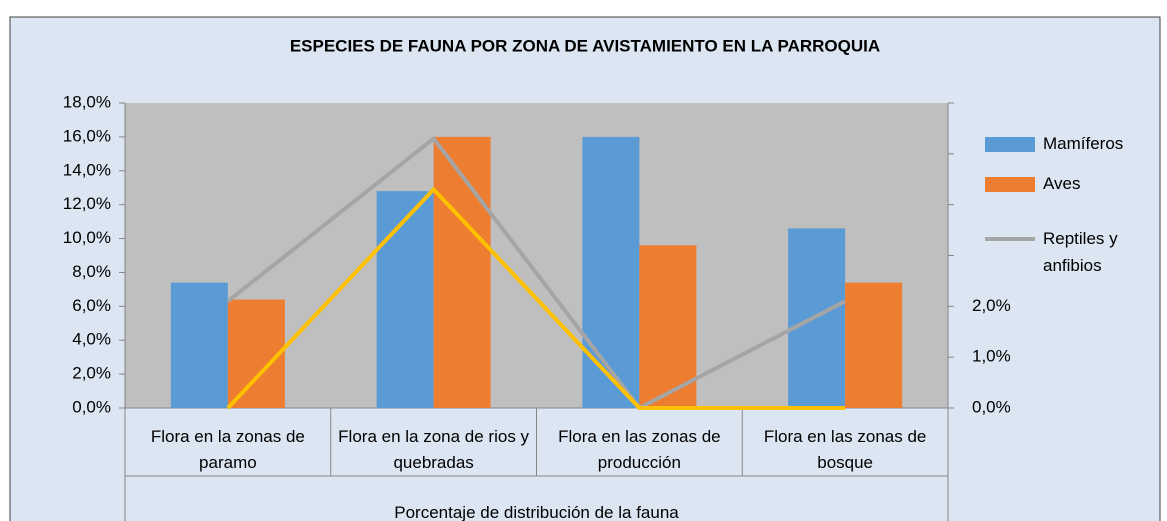  Describe the element at coordinates (991, 305) in the screenshot. I see `y2-tick-label: 2,0%` at that location.